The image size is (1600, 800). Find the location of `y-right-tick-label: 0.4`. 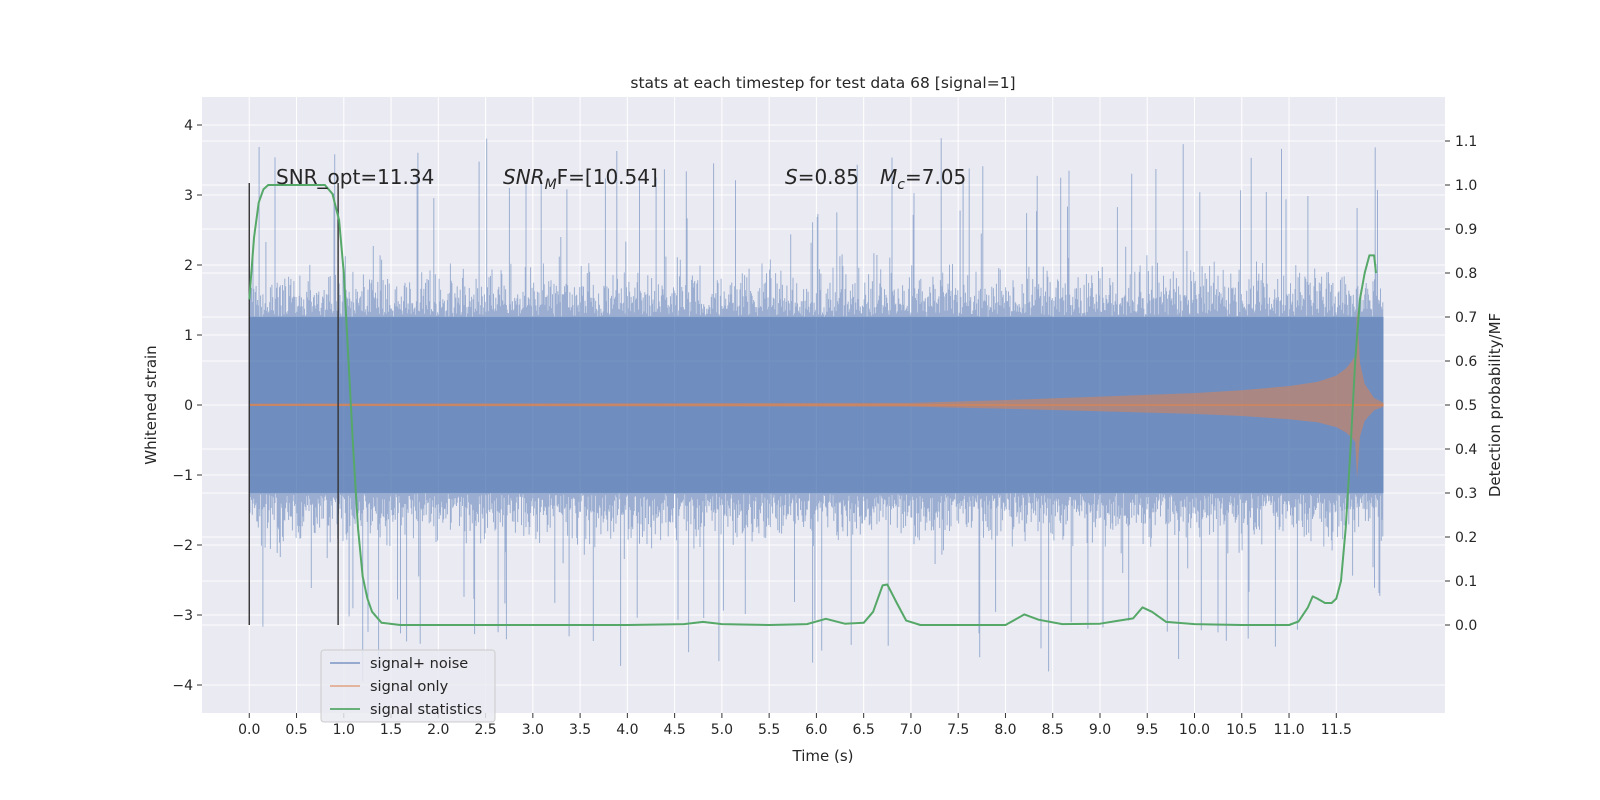

y-right-tick-label: 0.4 is located at coordinates (1466, 450).